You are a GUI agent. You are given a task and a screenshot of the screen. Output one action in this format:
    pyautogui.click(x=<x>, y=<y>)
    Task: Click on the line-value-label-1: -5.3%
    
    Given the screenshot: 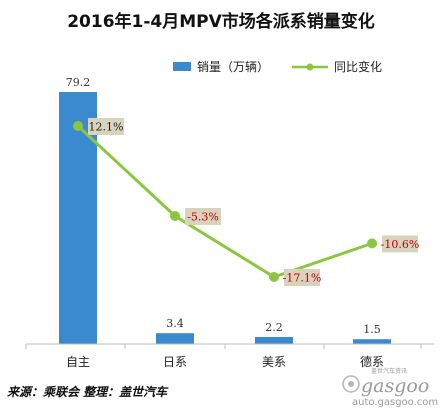 What is the action you would take?
    pyautogui.click(x=203, y=216)
    